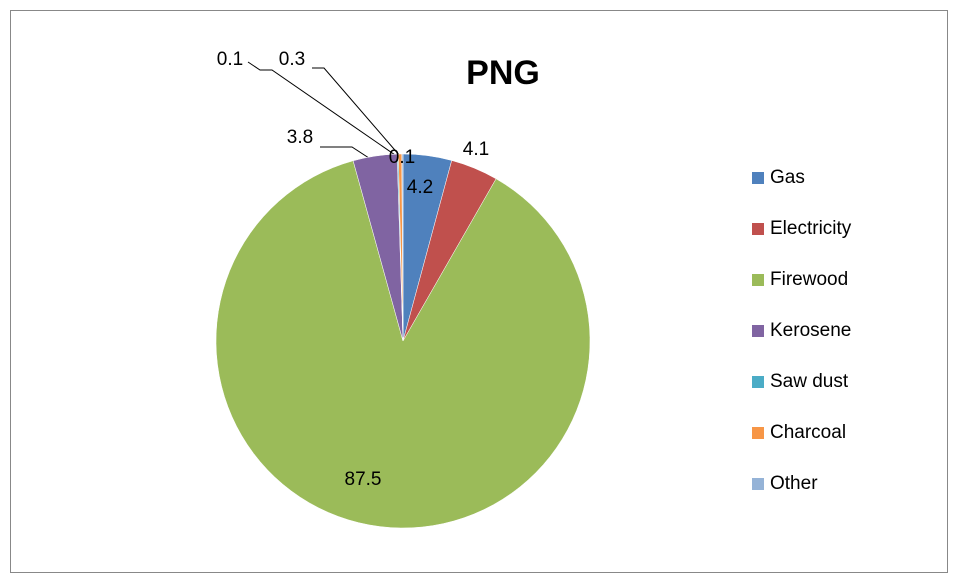  What do you see at coordinates (292, 59) in the screenshot?
I see `data-label: 0.3` at bounding box center [292, 59].